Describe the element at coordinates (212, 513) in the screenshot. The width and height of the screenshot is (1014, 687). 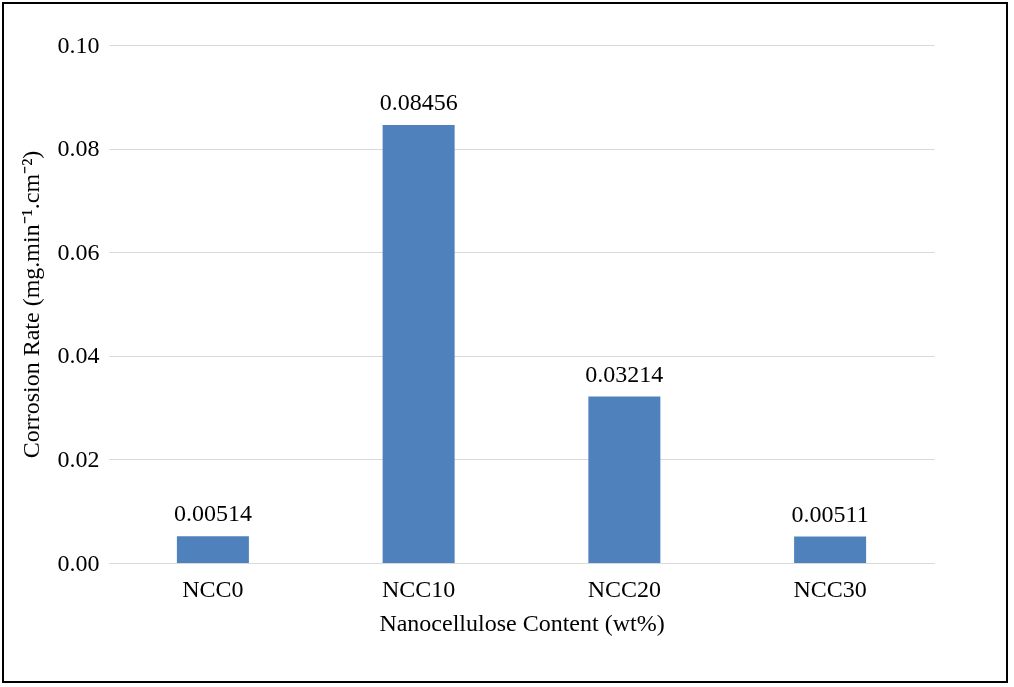
I see `data-label: 0.00514` at that location.